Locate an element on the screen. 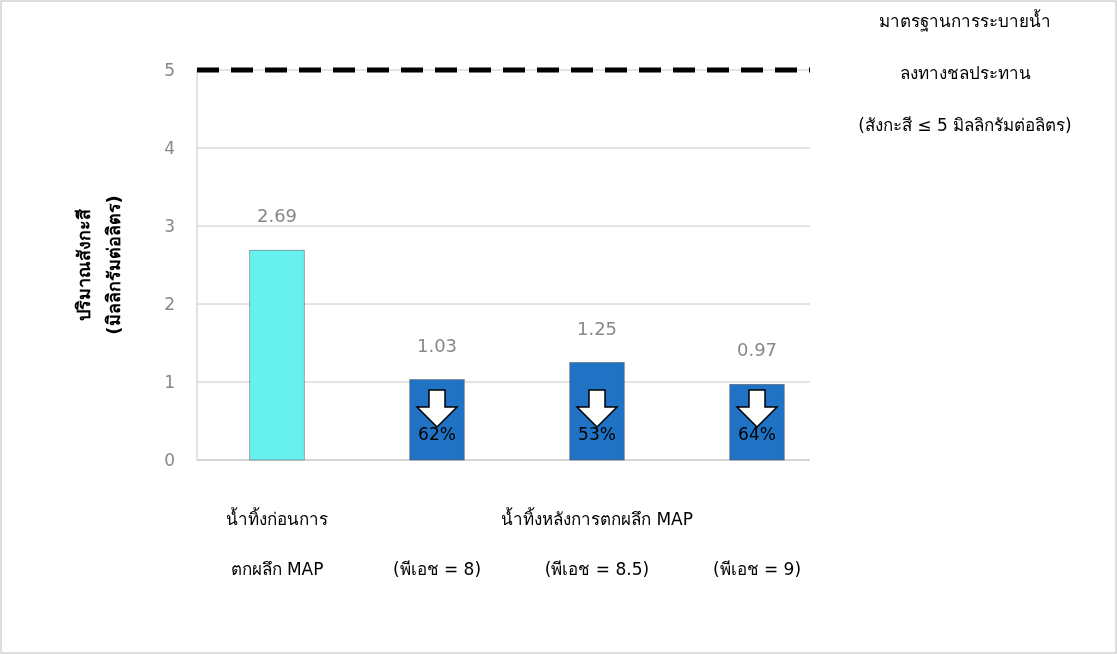  data-label: 2.69 is located at coordinates (277, 216).